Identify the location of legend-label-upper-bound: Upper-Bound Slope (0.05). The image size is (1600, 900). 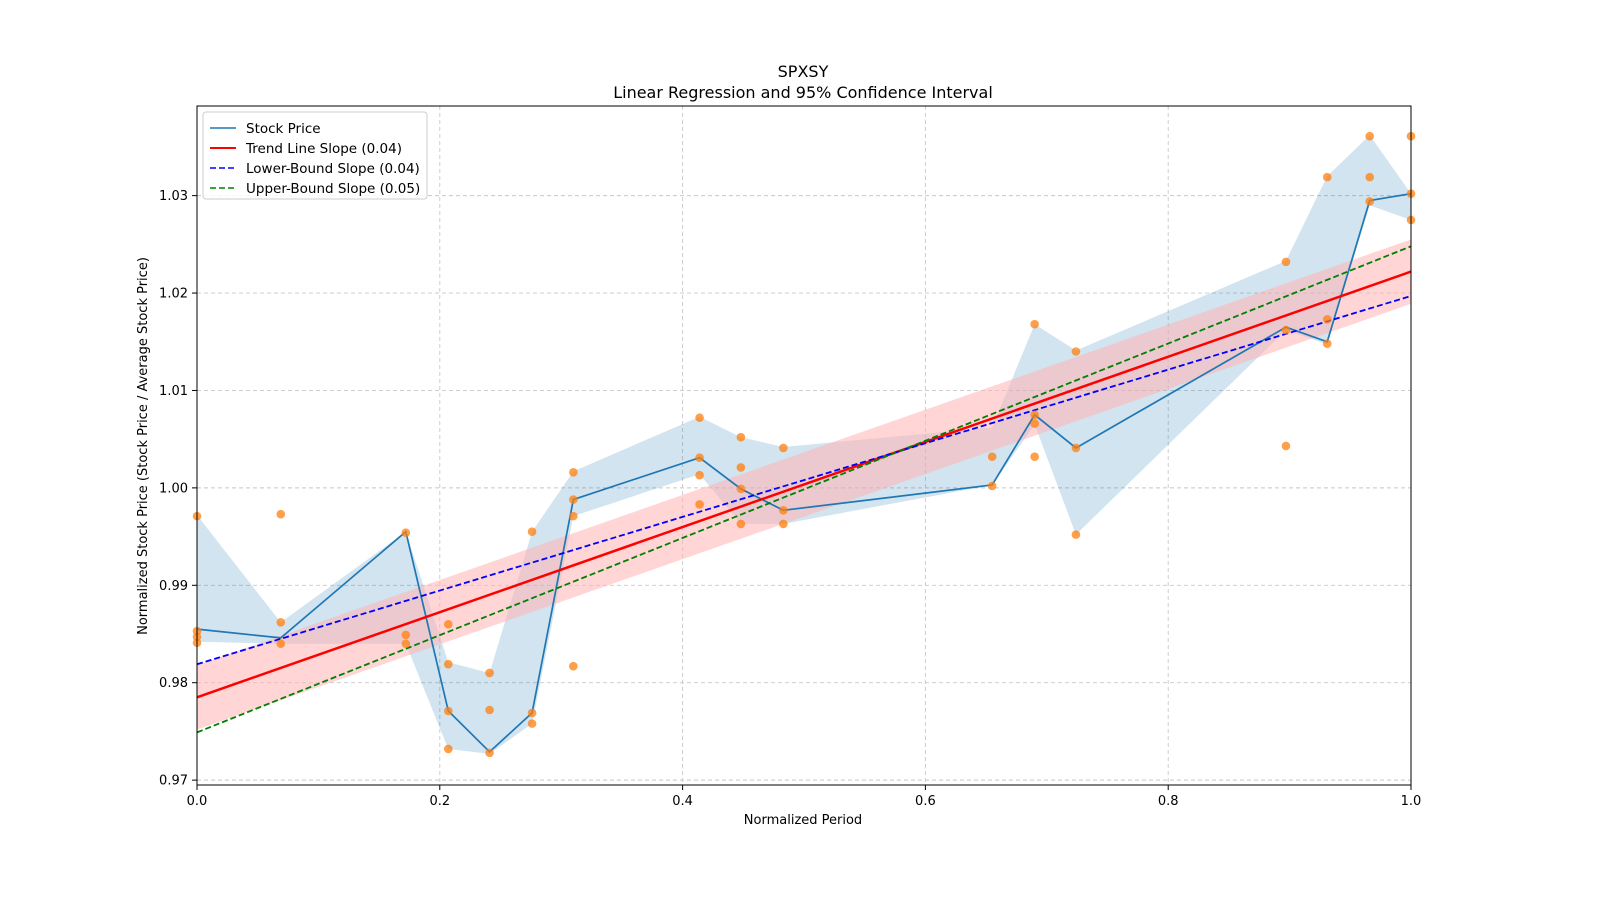
(333, 189).